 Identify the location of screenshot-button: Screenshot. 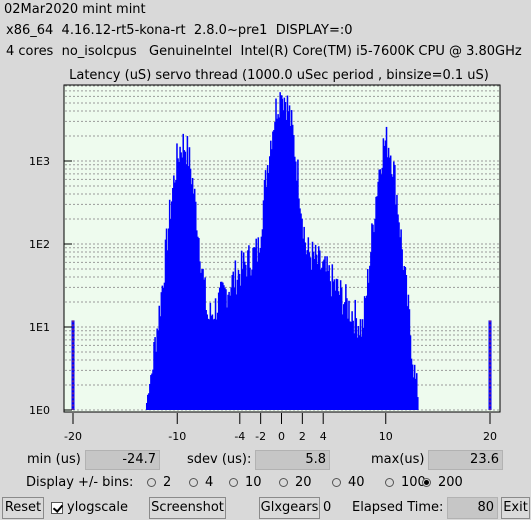
(187, 508).